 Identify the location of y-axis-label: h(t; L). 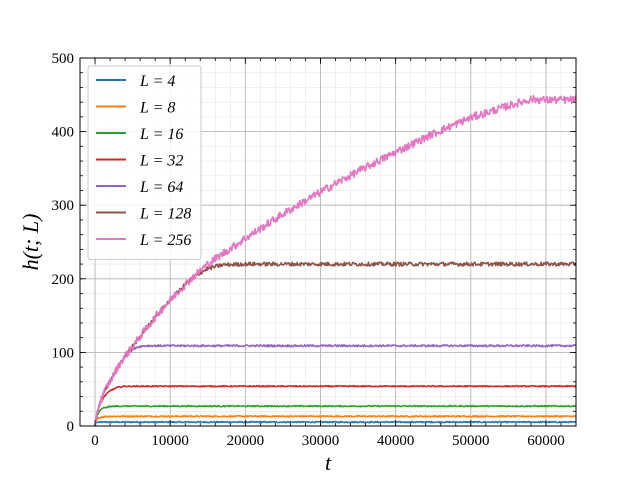
(30, 242).